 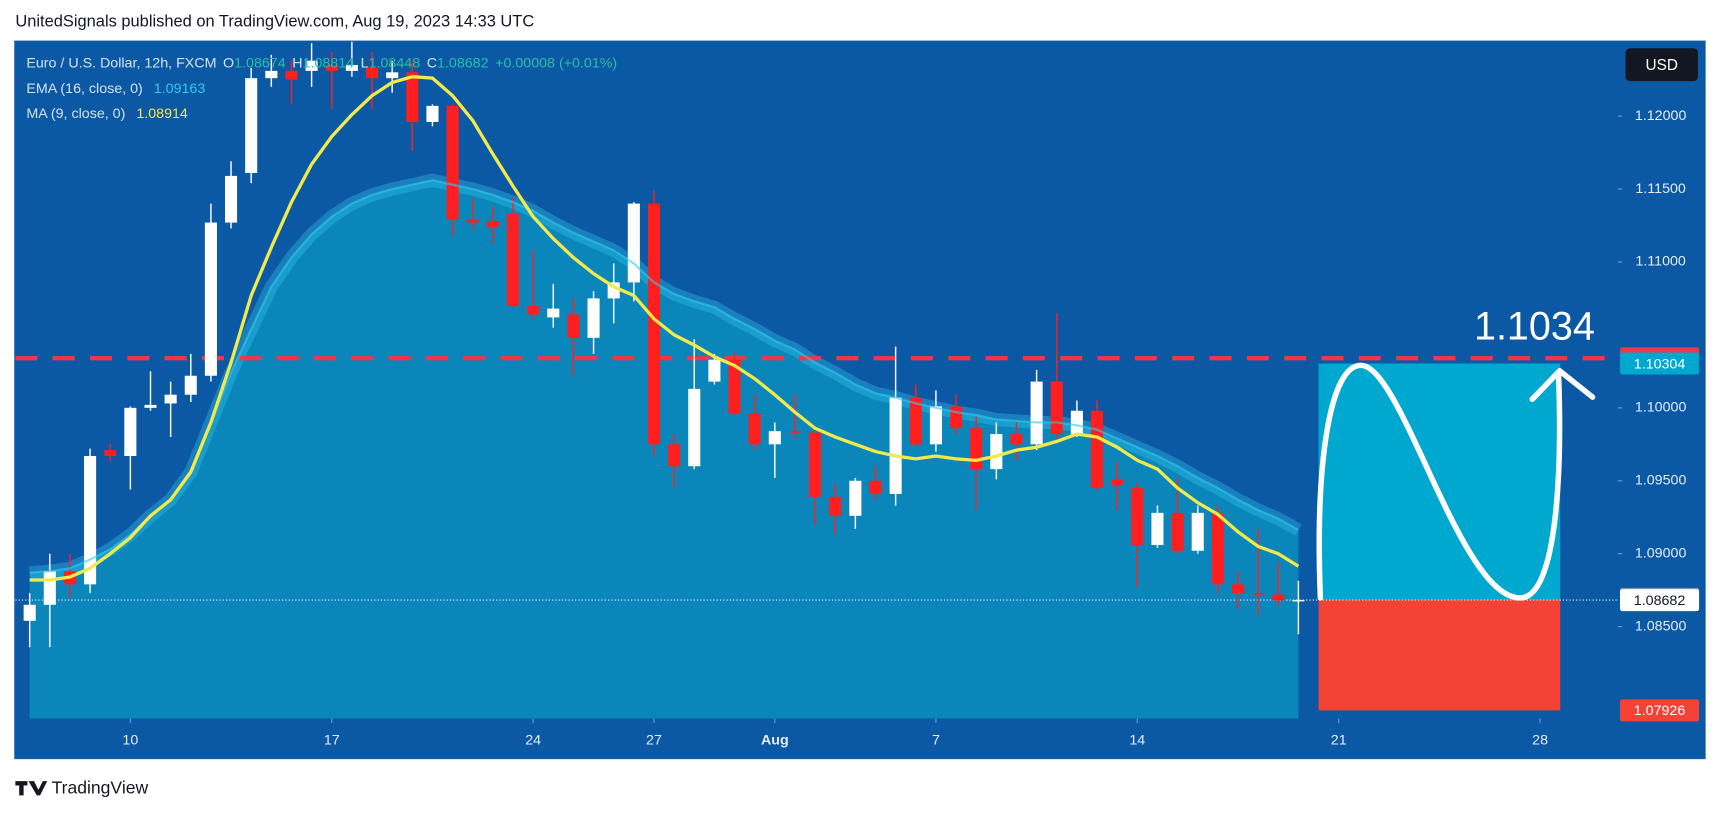 What do you see at coordinates (654, 740) in the screenshot?
I see `x-tick-label: 27` at bounding box center [654, 740].